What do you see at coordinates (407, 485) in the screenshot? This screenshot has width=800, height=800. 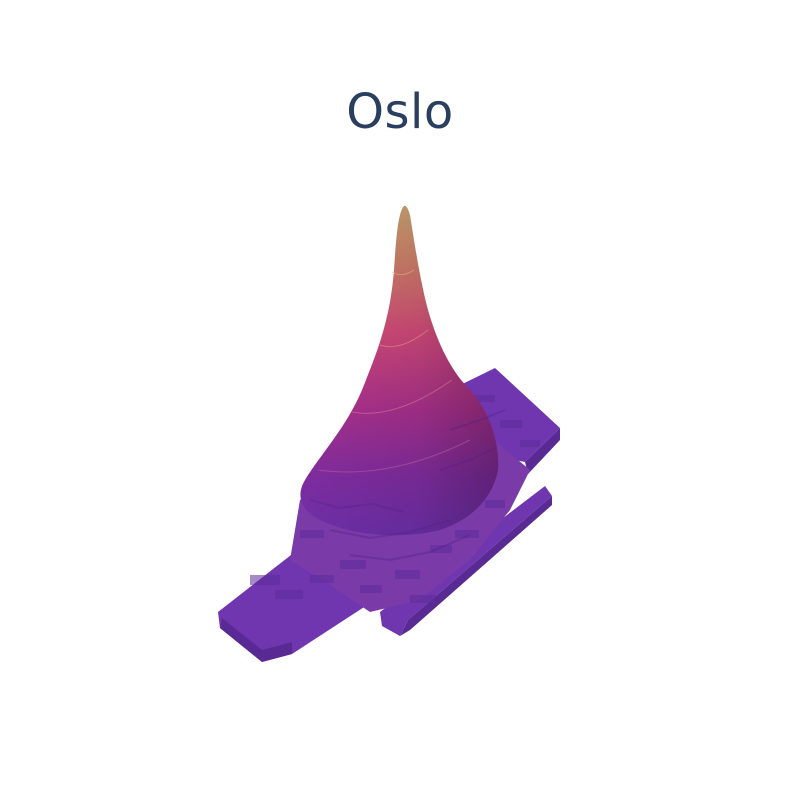 I see `slope-texture` at bounding box center [407, 485].